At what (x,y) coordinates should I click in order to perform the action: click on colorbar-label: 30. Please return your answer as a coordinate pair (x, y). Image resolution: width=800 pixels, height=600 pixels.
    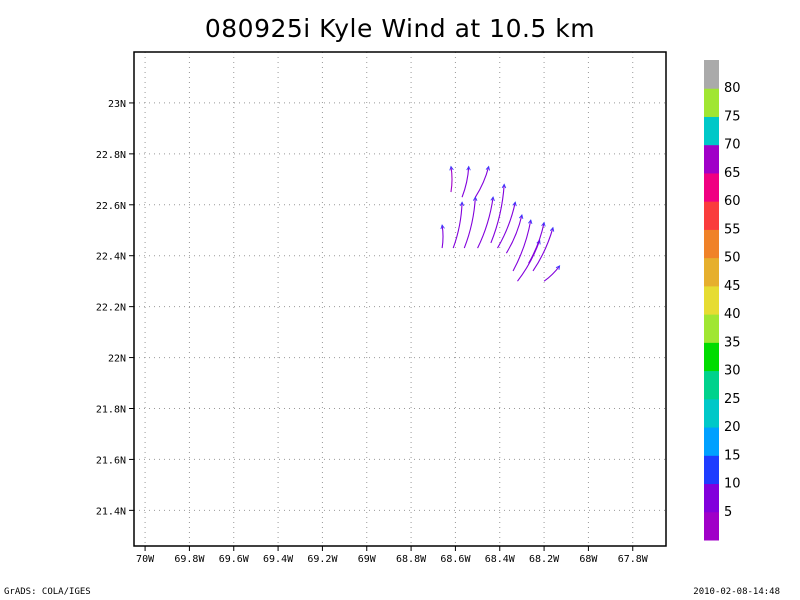
    Looking at the image, I should click on (732, 371).